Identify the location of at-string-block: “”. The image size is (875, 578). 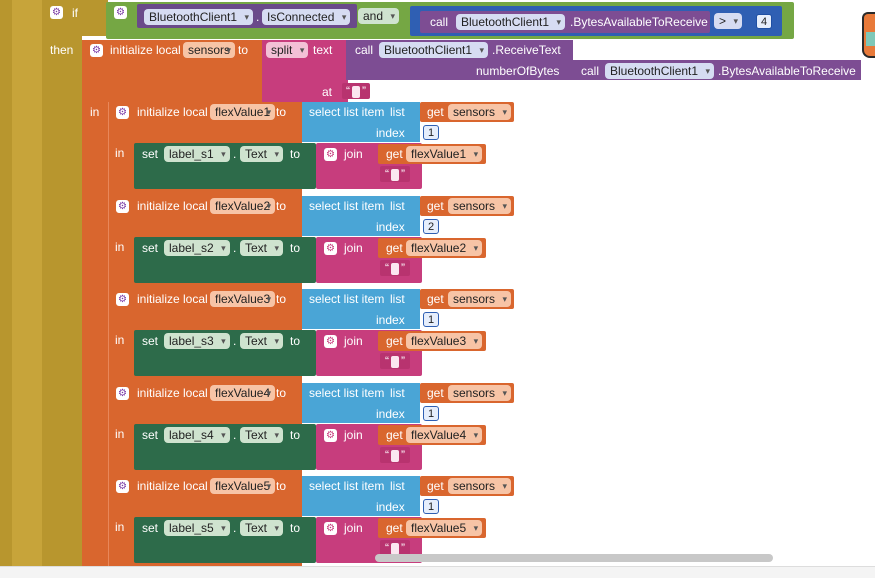
(356, 91).